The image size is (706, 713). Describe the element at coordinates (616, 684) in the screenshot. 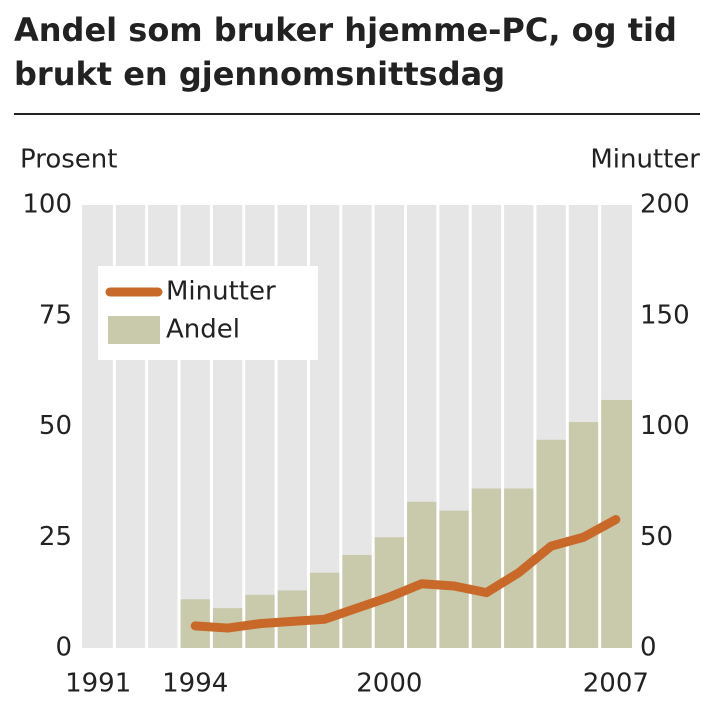

I see `x-tick-label: 2007` at that location.